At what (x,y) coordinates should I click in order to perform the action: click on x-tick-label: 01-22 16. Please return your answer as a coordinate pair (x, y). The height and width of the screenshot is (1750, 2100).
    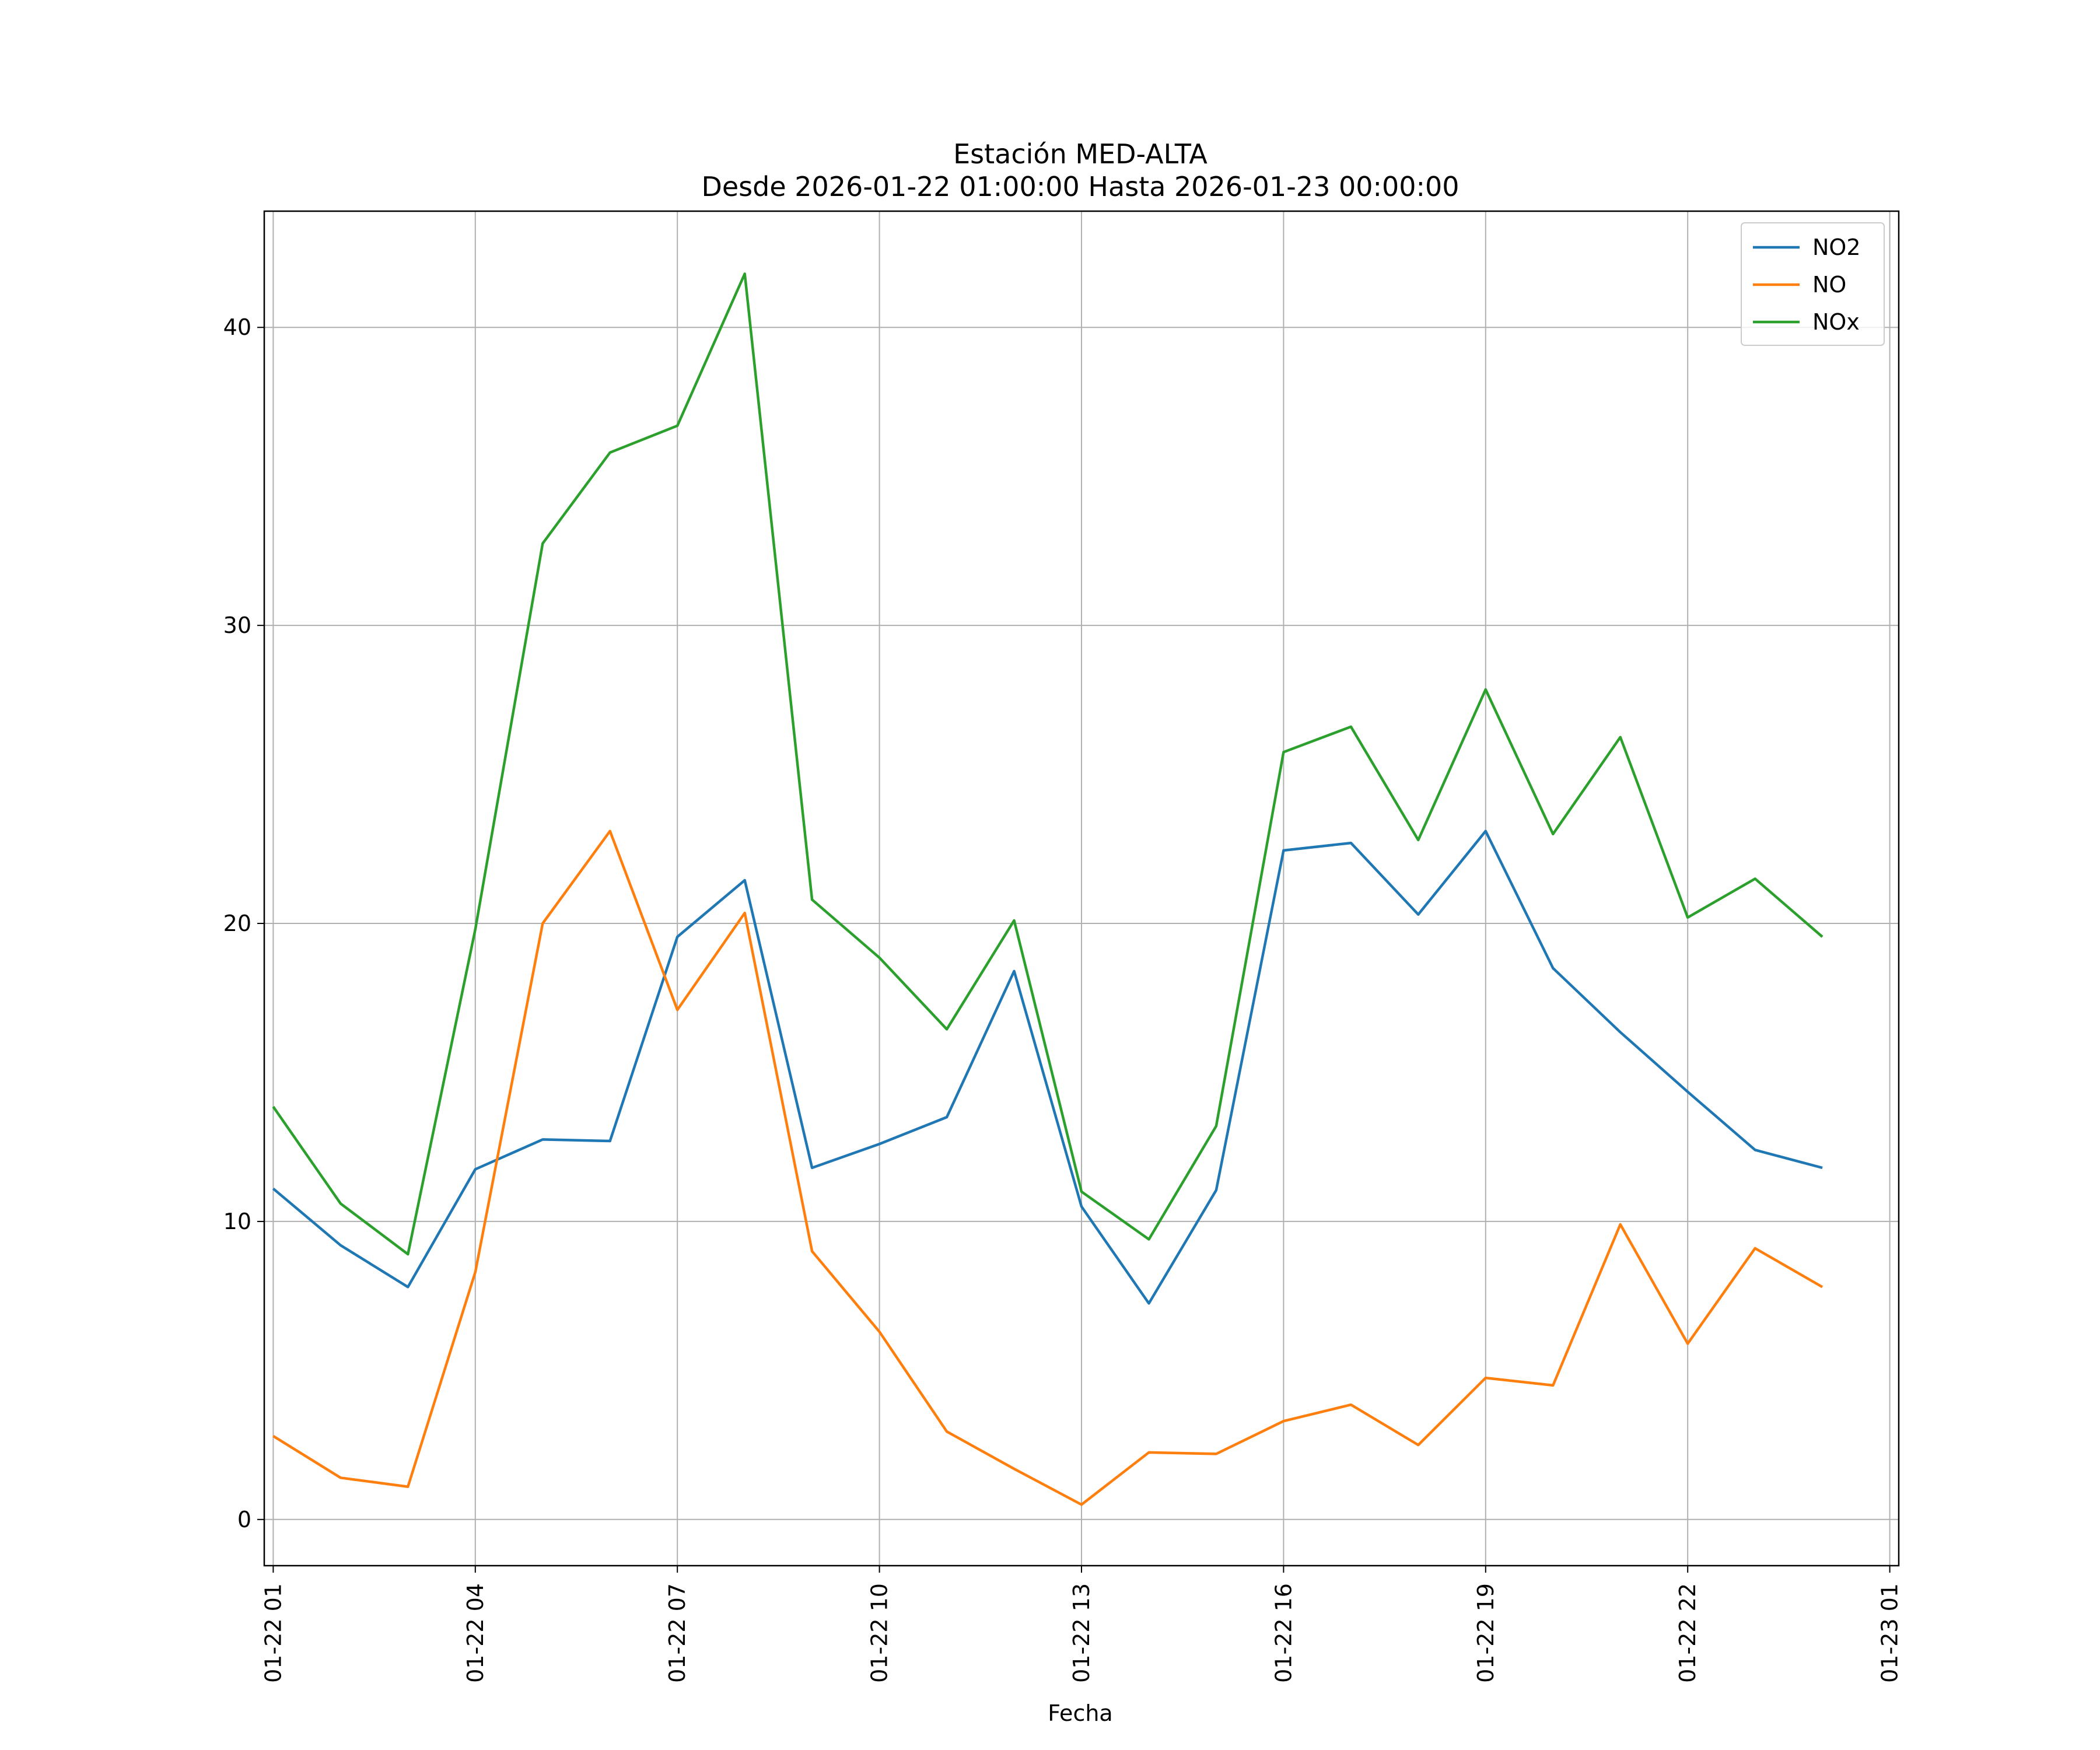
    Looking at the image, I should click on (1283, 1633).